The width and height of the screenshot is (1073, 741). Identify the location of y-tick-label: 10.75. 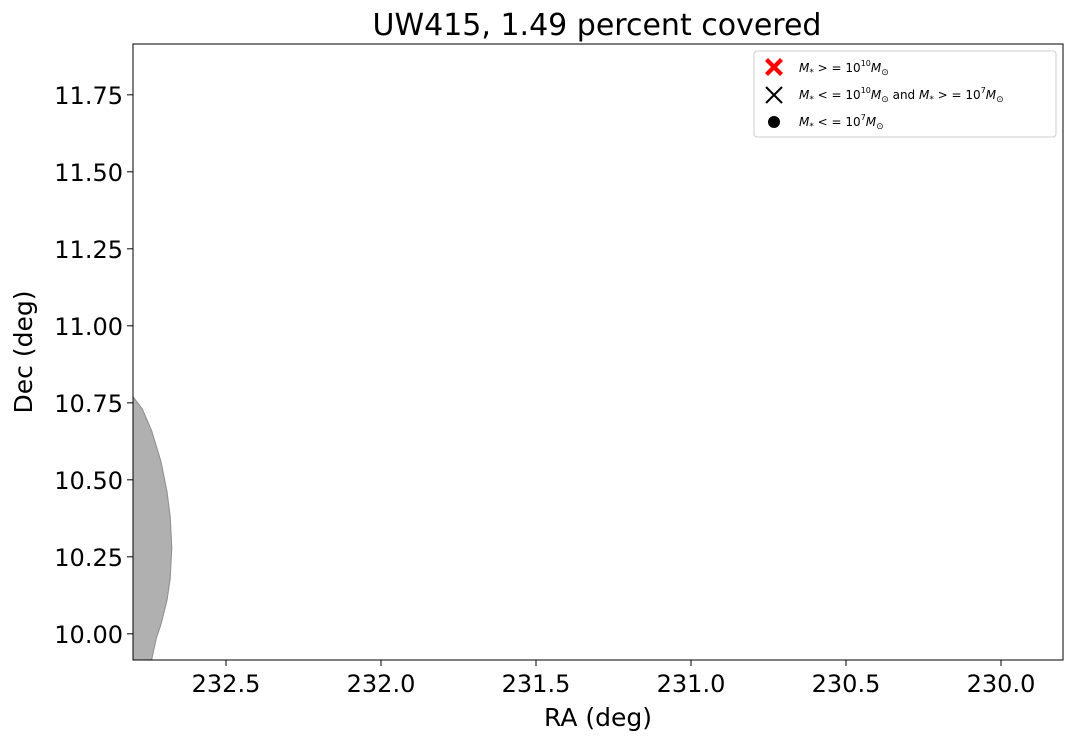
(88, 404).